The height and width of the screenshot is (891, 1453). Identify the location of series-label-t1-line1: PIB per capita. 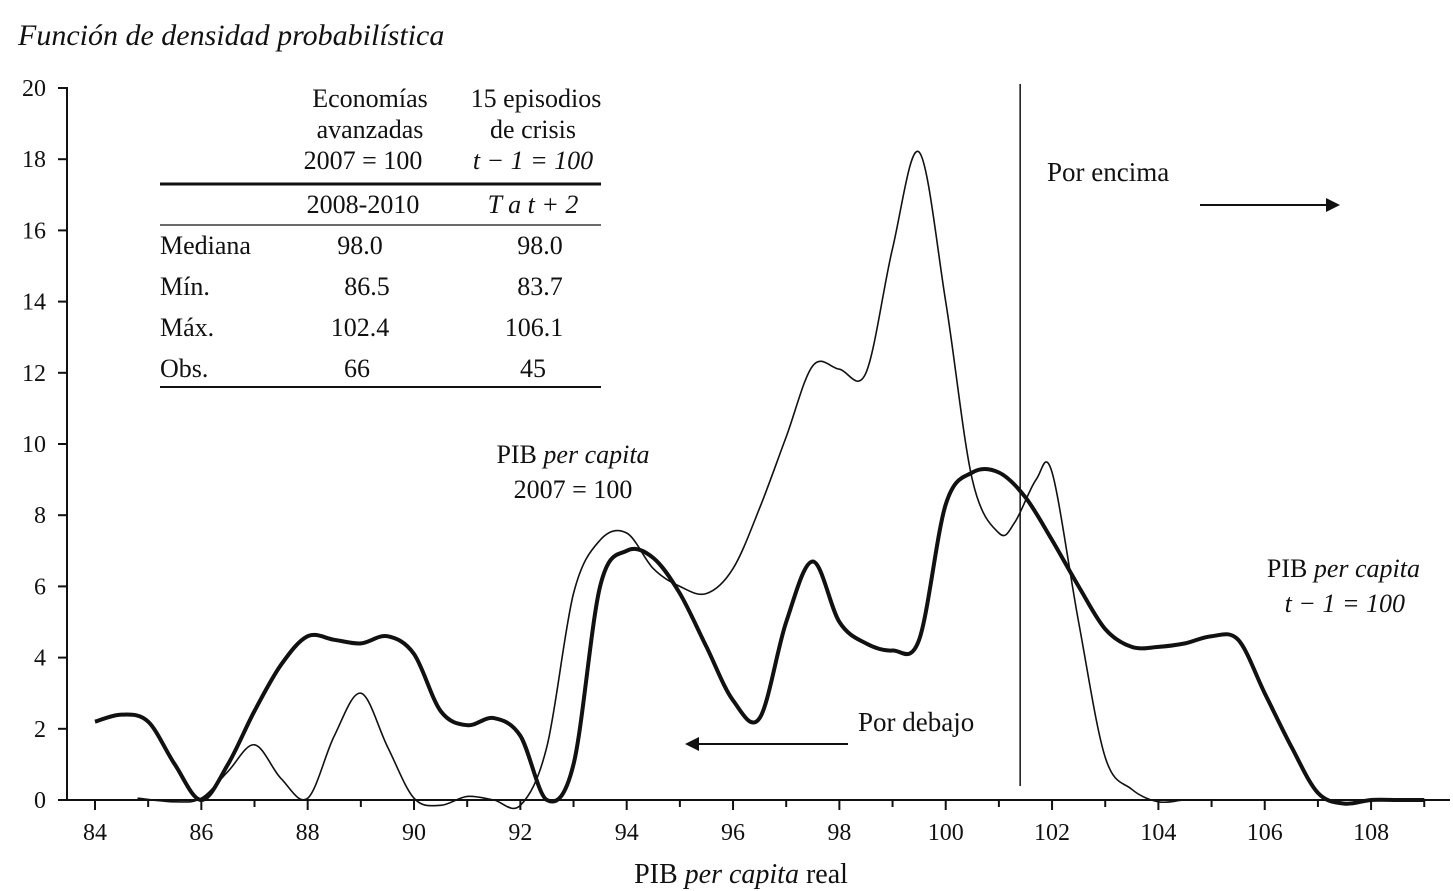
(1343, 568).